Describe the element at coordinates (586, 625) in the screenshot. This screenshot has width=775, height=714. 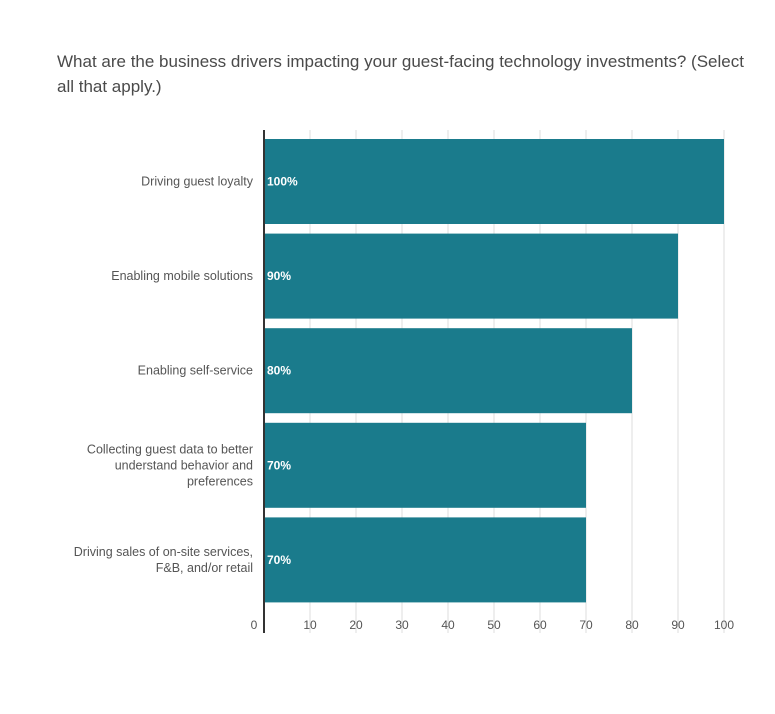
I see `x-tick-label: 70` at that location.